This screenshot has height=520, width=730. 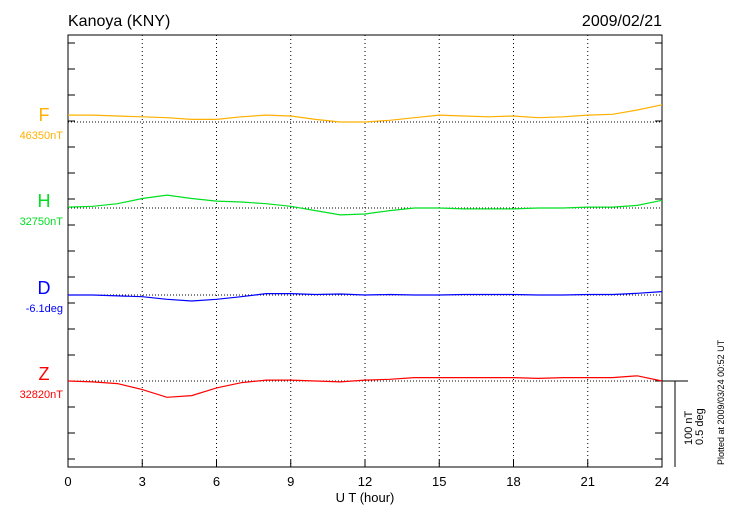 I want to click on series-line-D, so click(x=365, y=296).